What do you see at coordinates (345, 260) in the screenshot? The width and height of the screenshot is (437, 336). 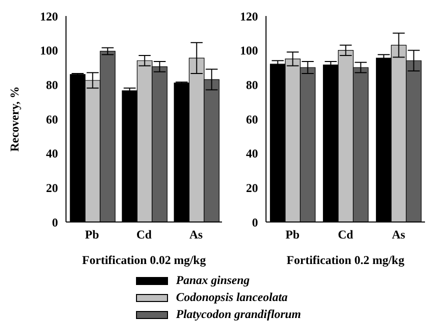 I see `x-axis-title: Fortification 0.2 mg/kg` at bounding box center [345, 260].